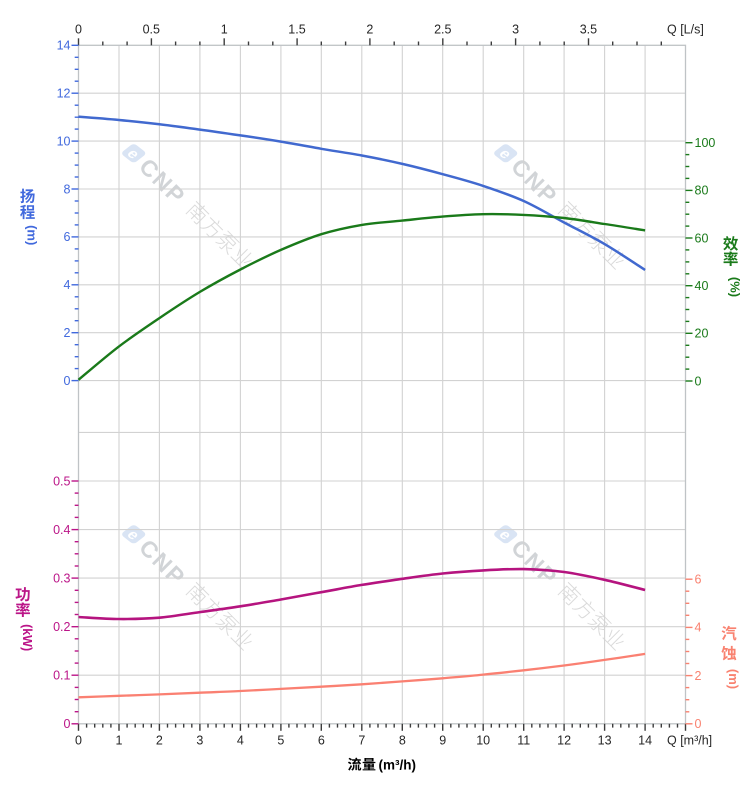 Image resolution: width=752 pixels, height=802 pixels. I want to click on svg-text: Q [m³/h], so click(689, 741).